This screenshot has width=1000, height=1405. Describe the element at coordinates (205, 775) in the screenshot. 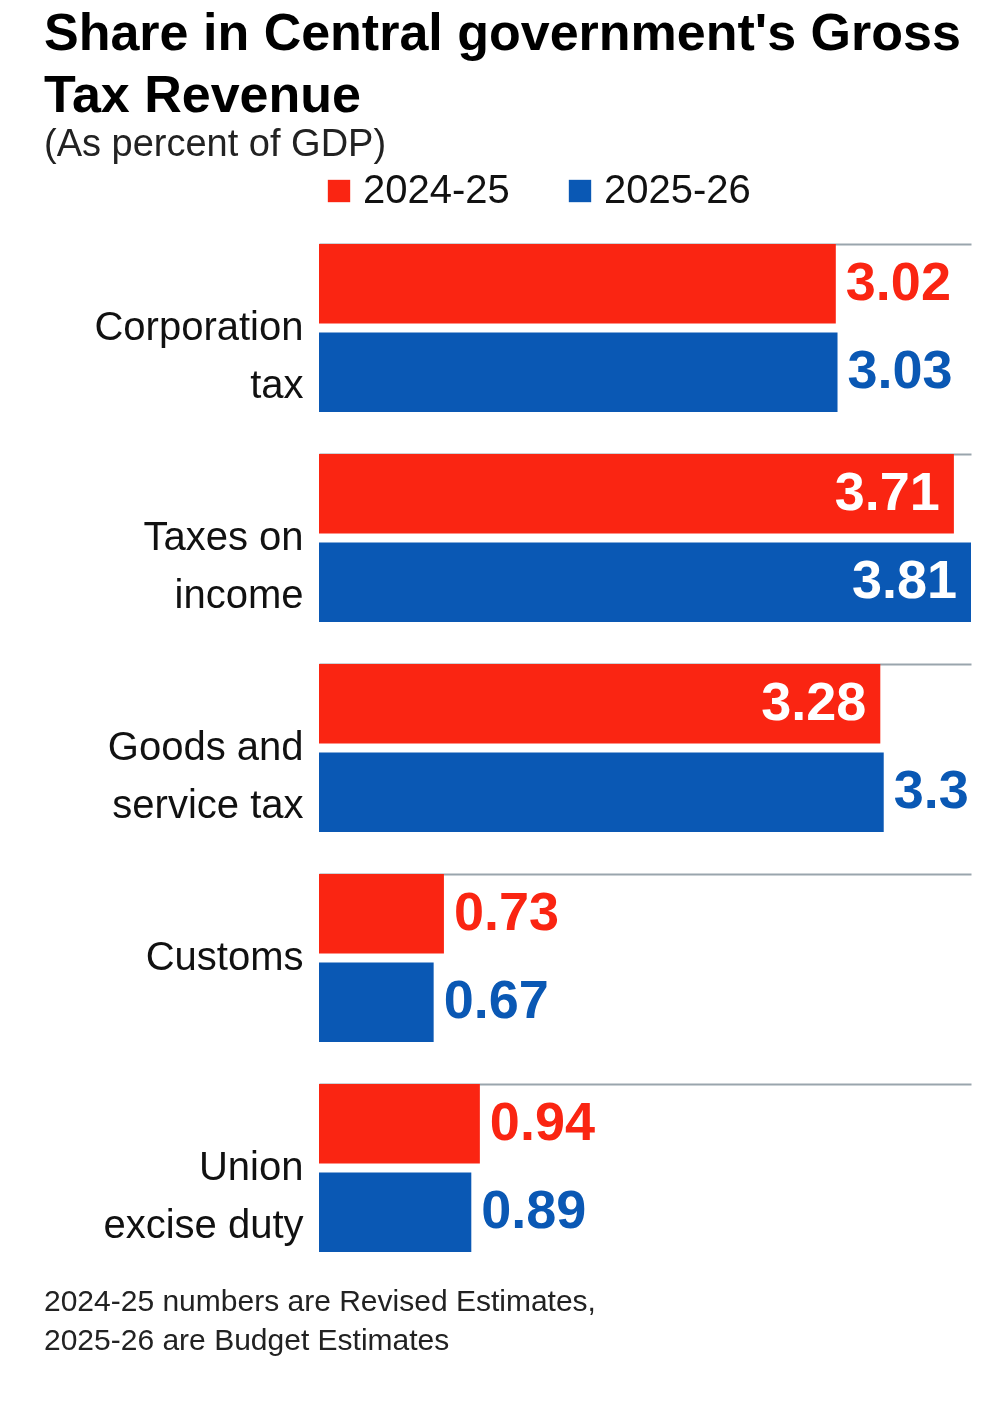

I see `y-tick-label: Goods and service tax` at that location.